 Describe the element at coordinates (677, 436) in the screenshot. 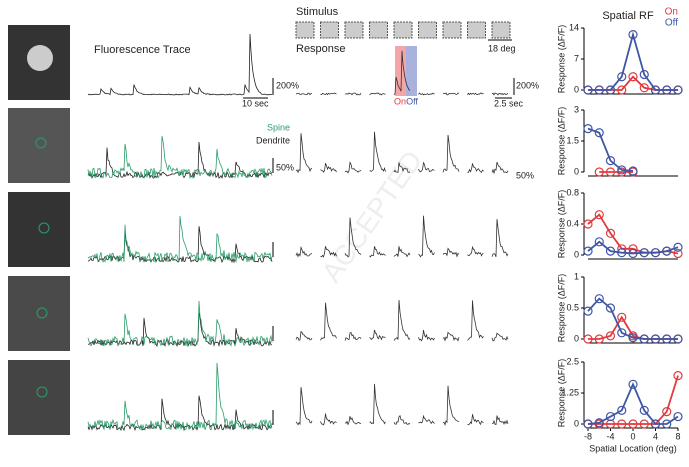

I see `x-tick-label: 8` at that location.